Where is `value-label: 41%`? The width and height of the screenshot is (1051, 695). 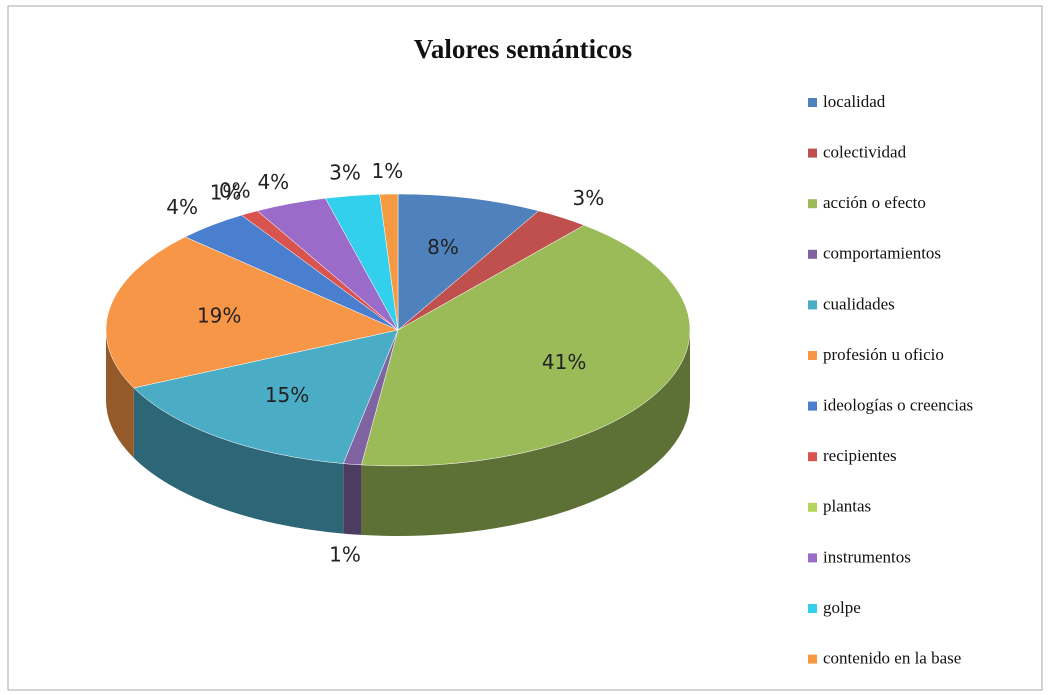
value-label: 41% is located at coordinates (564, 362).